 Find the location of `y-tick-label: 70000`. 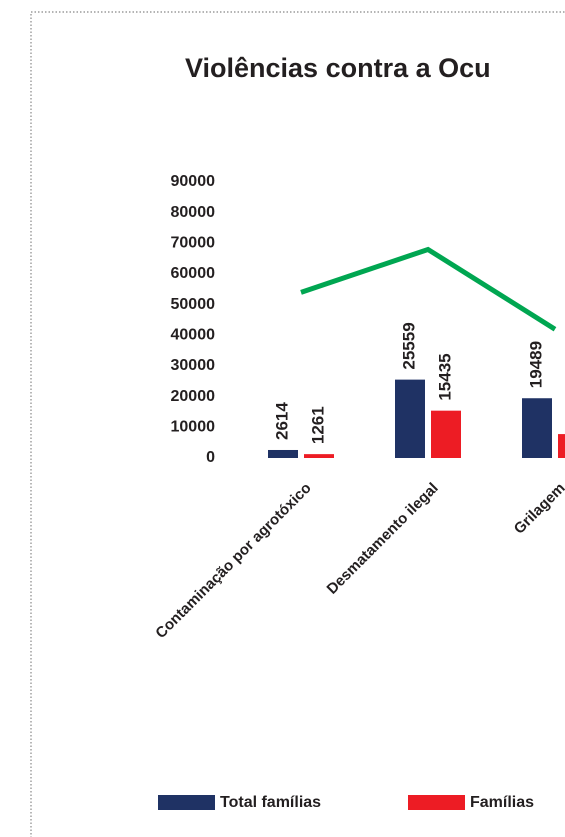

y-tick-label: 70000 is located at coordinates (193, 243).